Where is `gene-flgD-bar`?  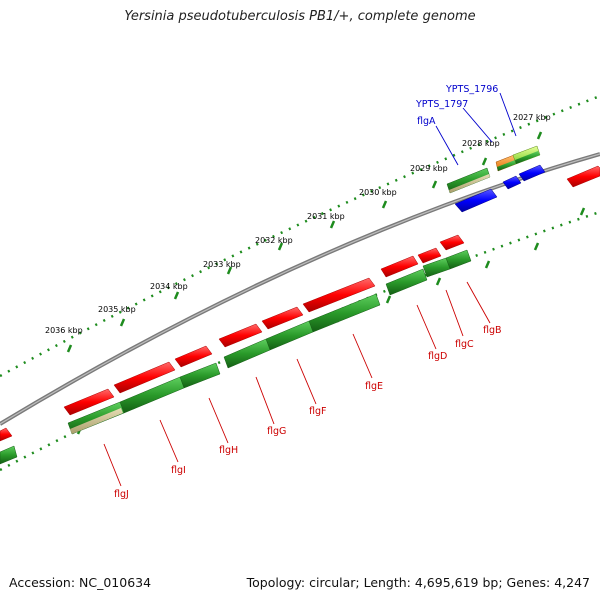
gene-flgD-bar is located at coordinates (406, 282).